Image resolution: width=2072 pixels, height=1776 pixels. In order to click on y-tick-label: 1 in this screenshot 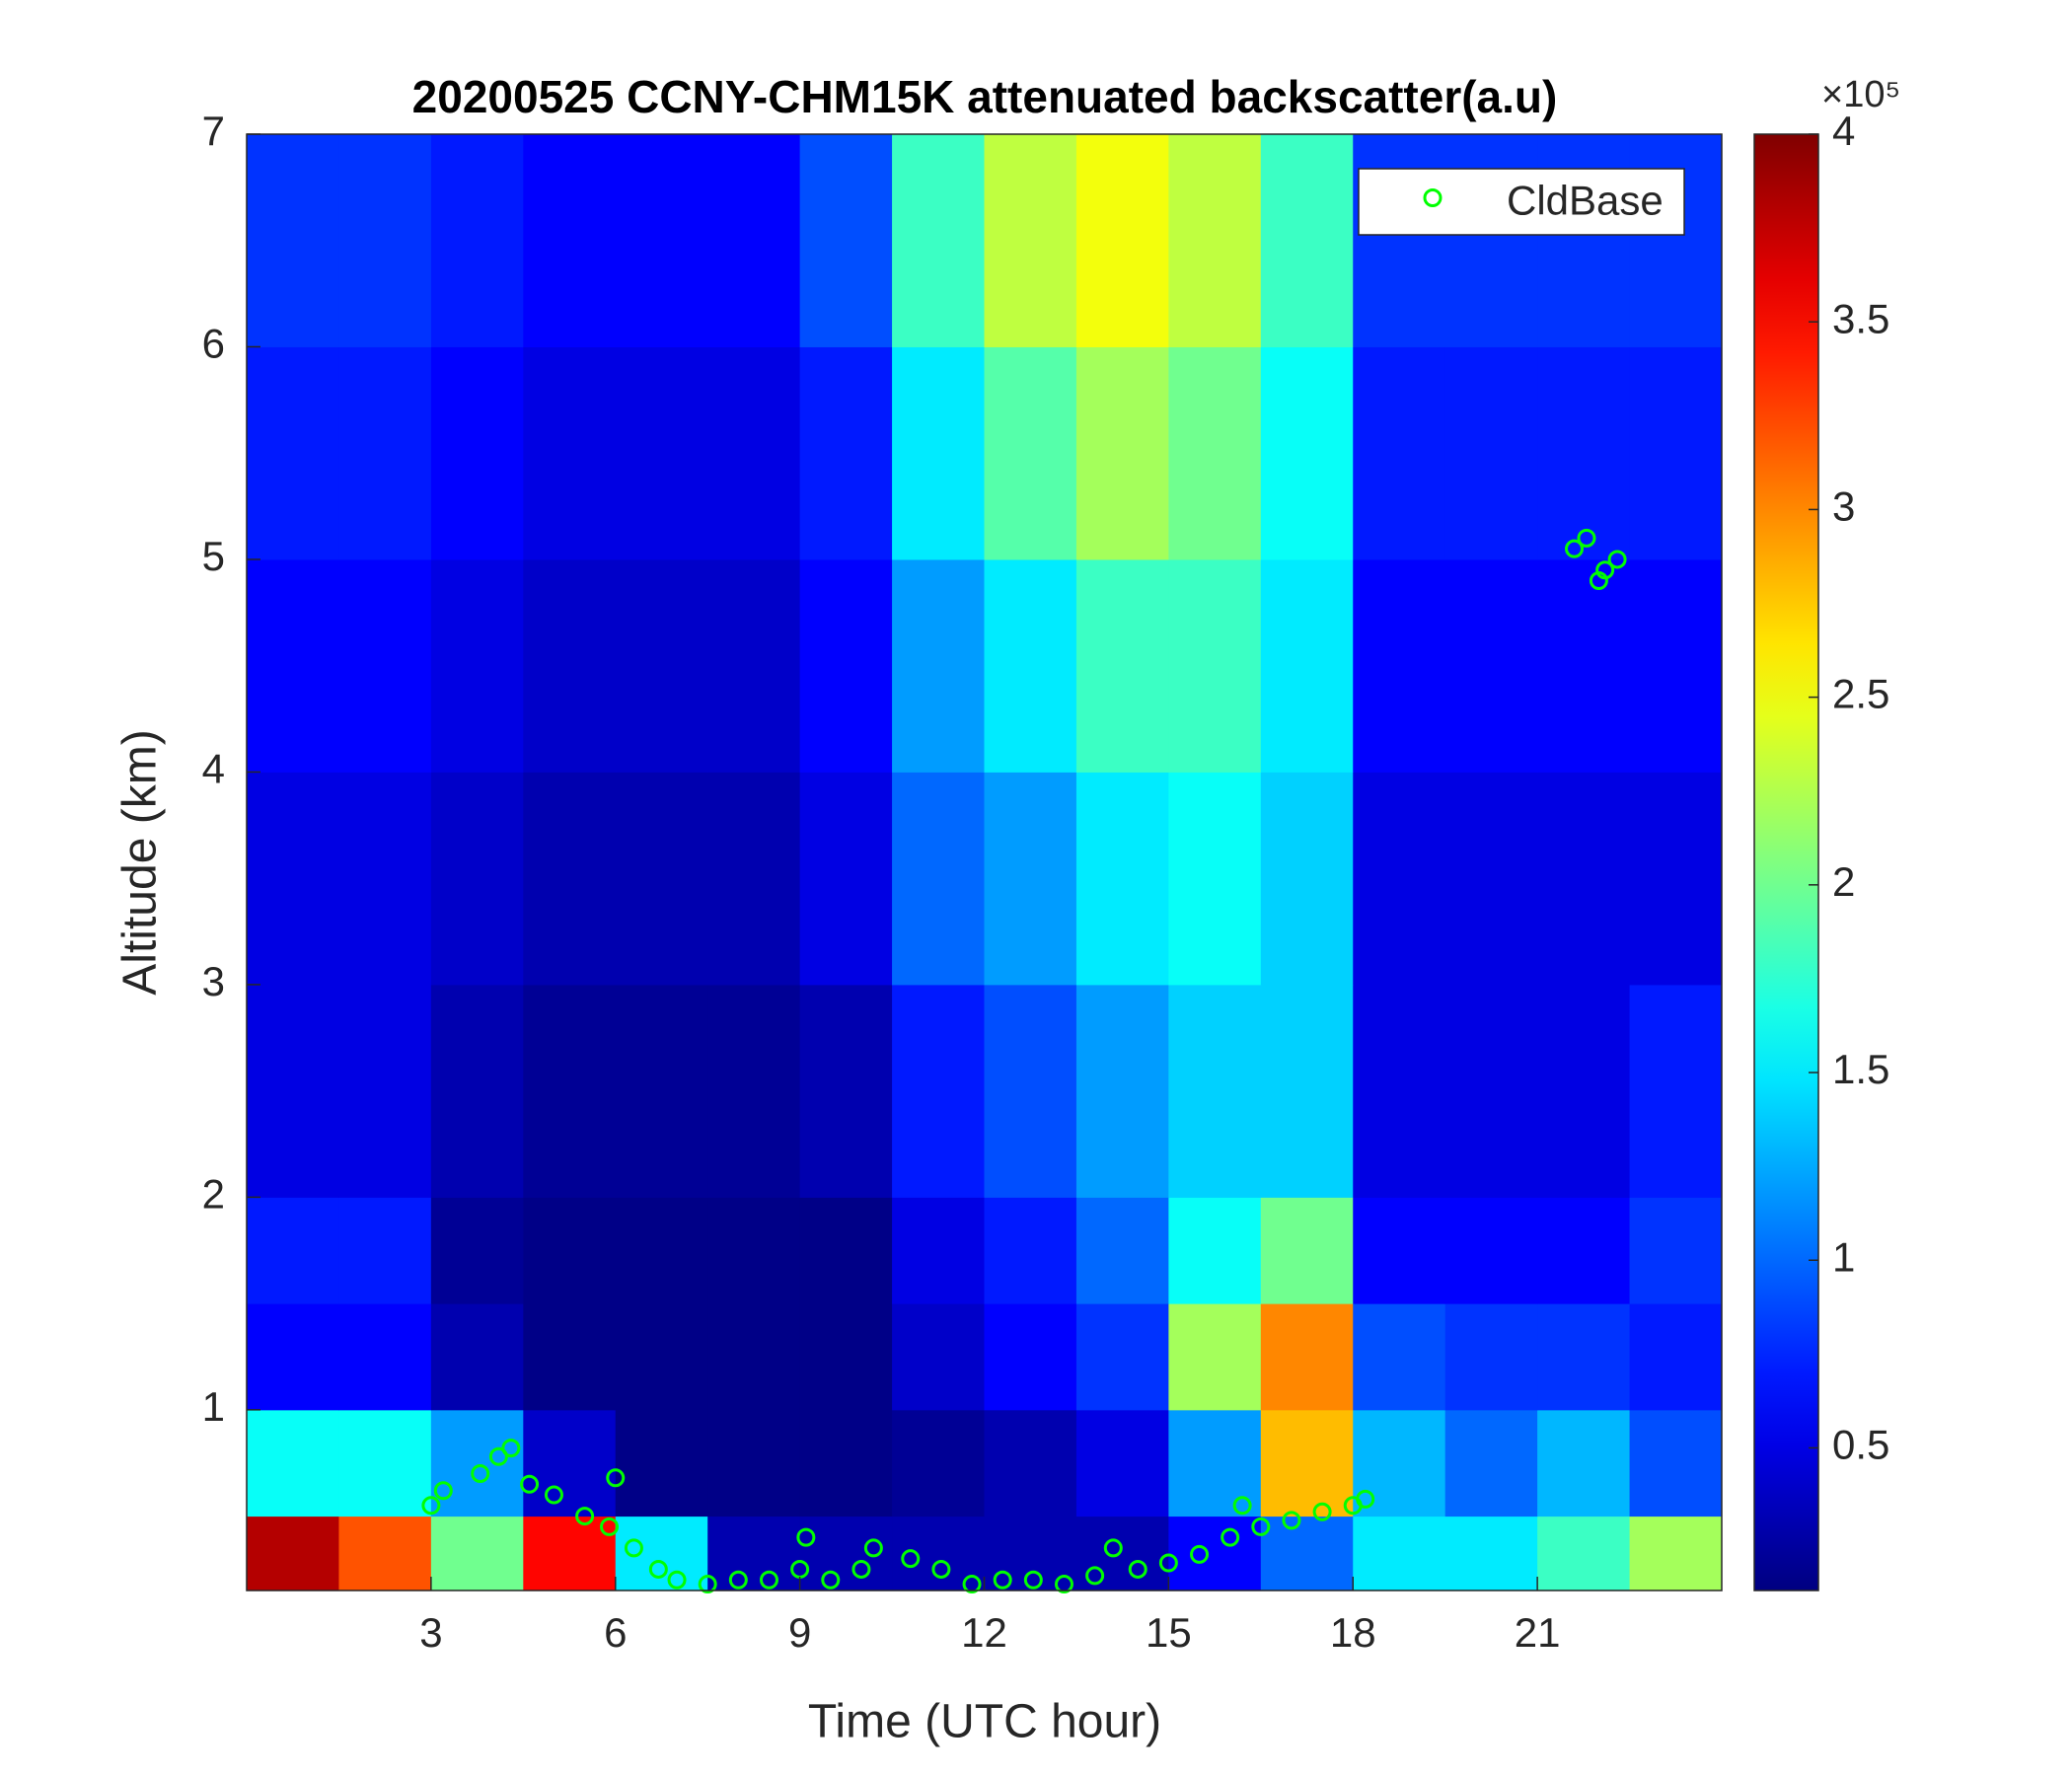, I will do `click(214, 1407)`.